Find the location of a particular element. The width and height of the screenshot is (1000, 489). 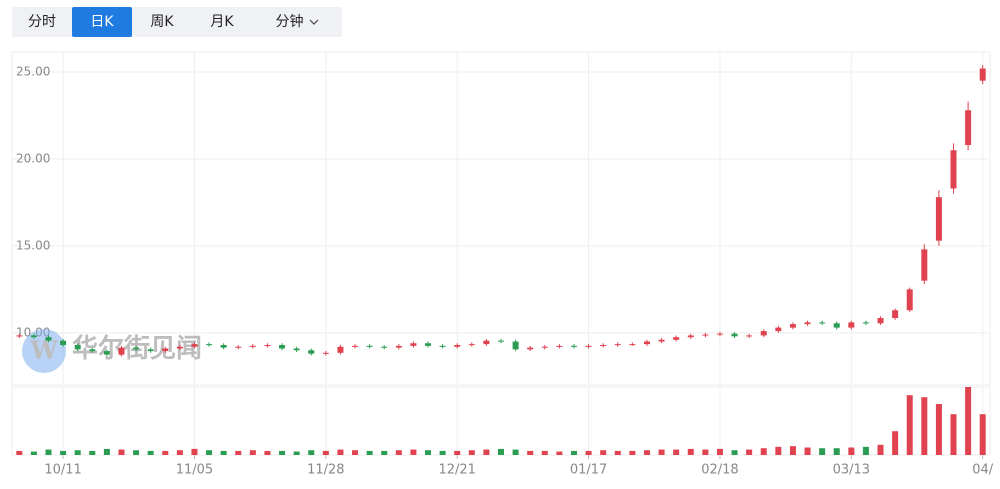

tab-label: 月K is located at coordinates (222, 22).